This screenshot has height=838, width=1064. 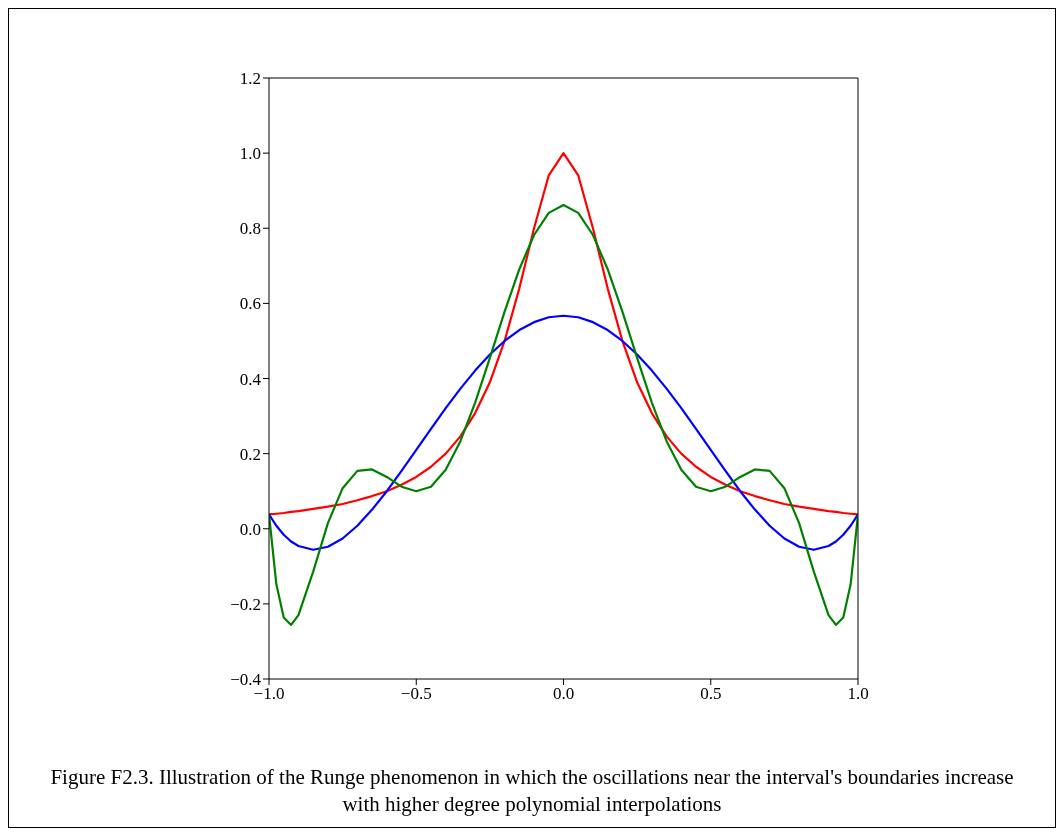 I want to click on x-tick-label: 0.5, so click(x=711, y=694).